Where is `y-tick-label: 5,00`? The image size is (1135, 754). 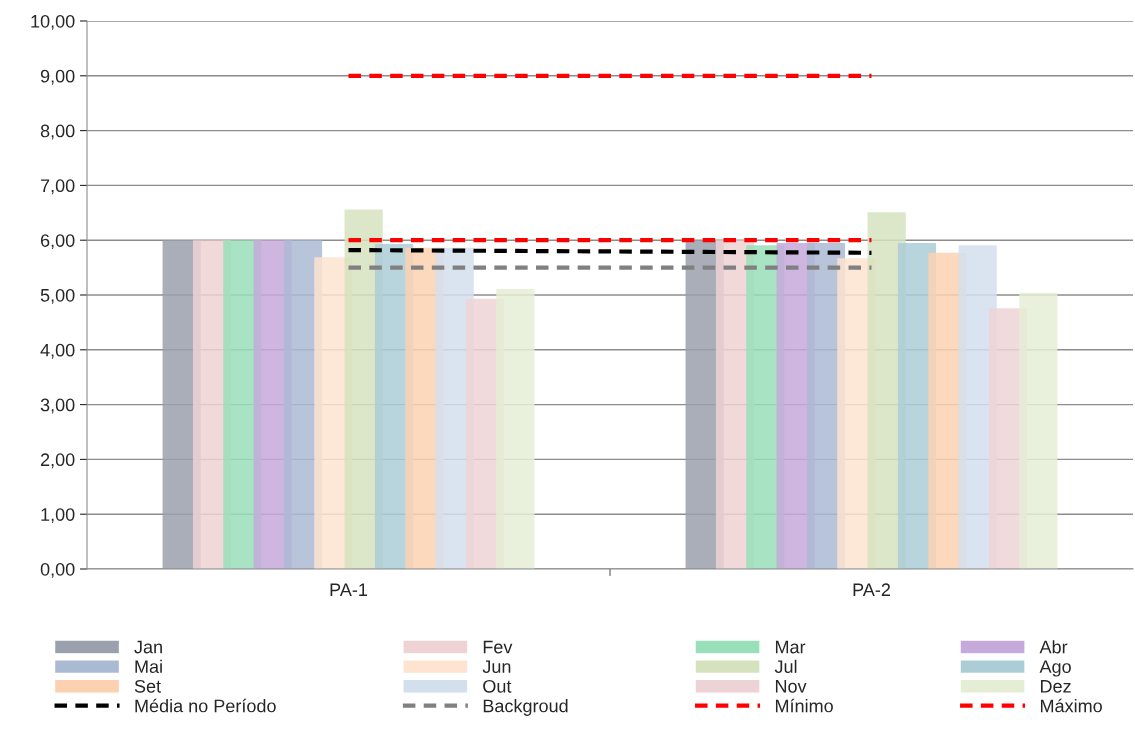
y-tick-label: 5,00 is located at coordinates (57, 296).